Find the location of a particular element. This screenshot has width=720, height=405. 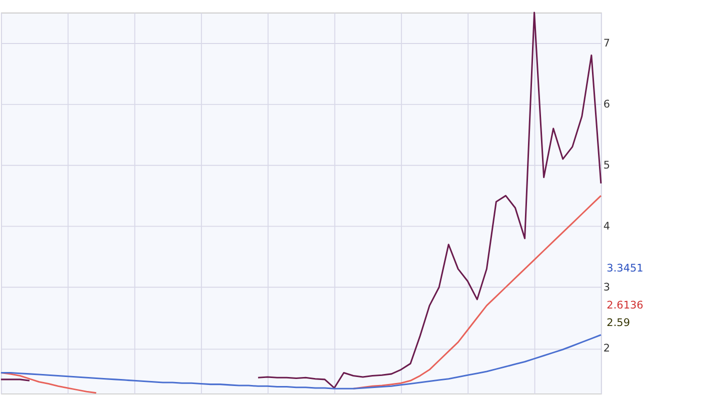

y-tick-label: 7 is located at coordinates (606, 43).